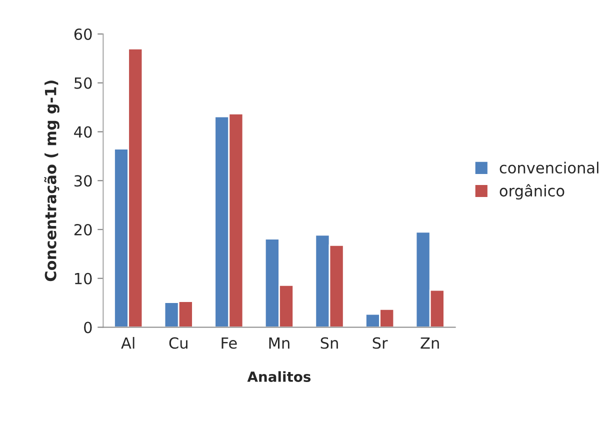  Describe the element at coordinates (329, 343) in the screenshot. I see `x-tick-label: Sn` at that location.